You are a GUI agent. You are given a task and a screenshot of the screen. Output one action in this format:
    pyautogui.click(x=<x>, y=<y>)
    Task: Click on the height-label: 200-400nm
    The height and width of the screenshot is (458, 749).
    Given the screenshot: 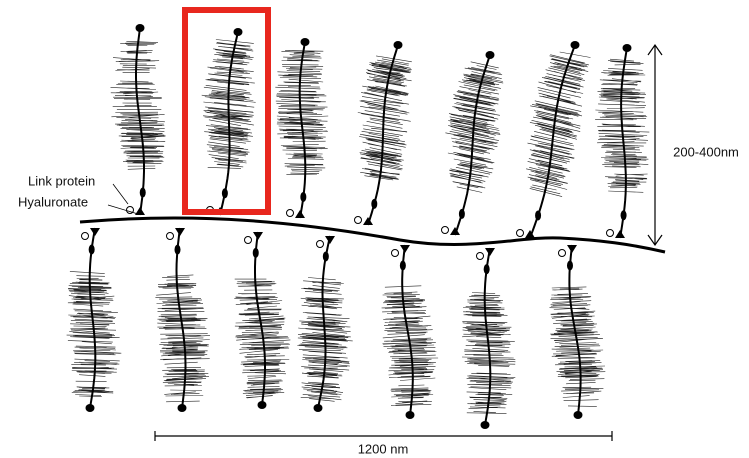 What is the action you would take?
    pyautogui.click(x=706, y=151)
    